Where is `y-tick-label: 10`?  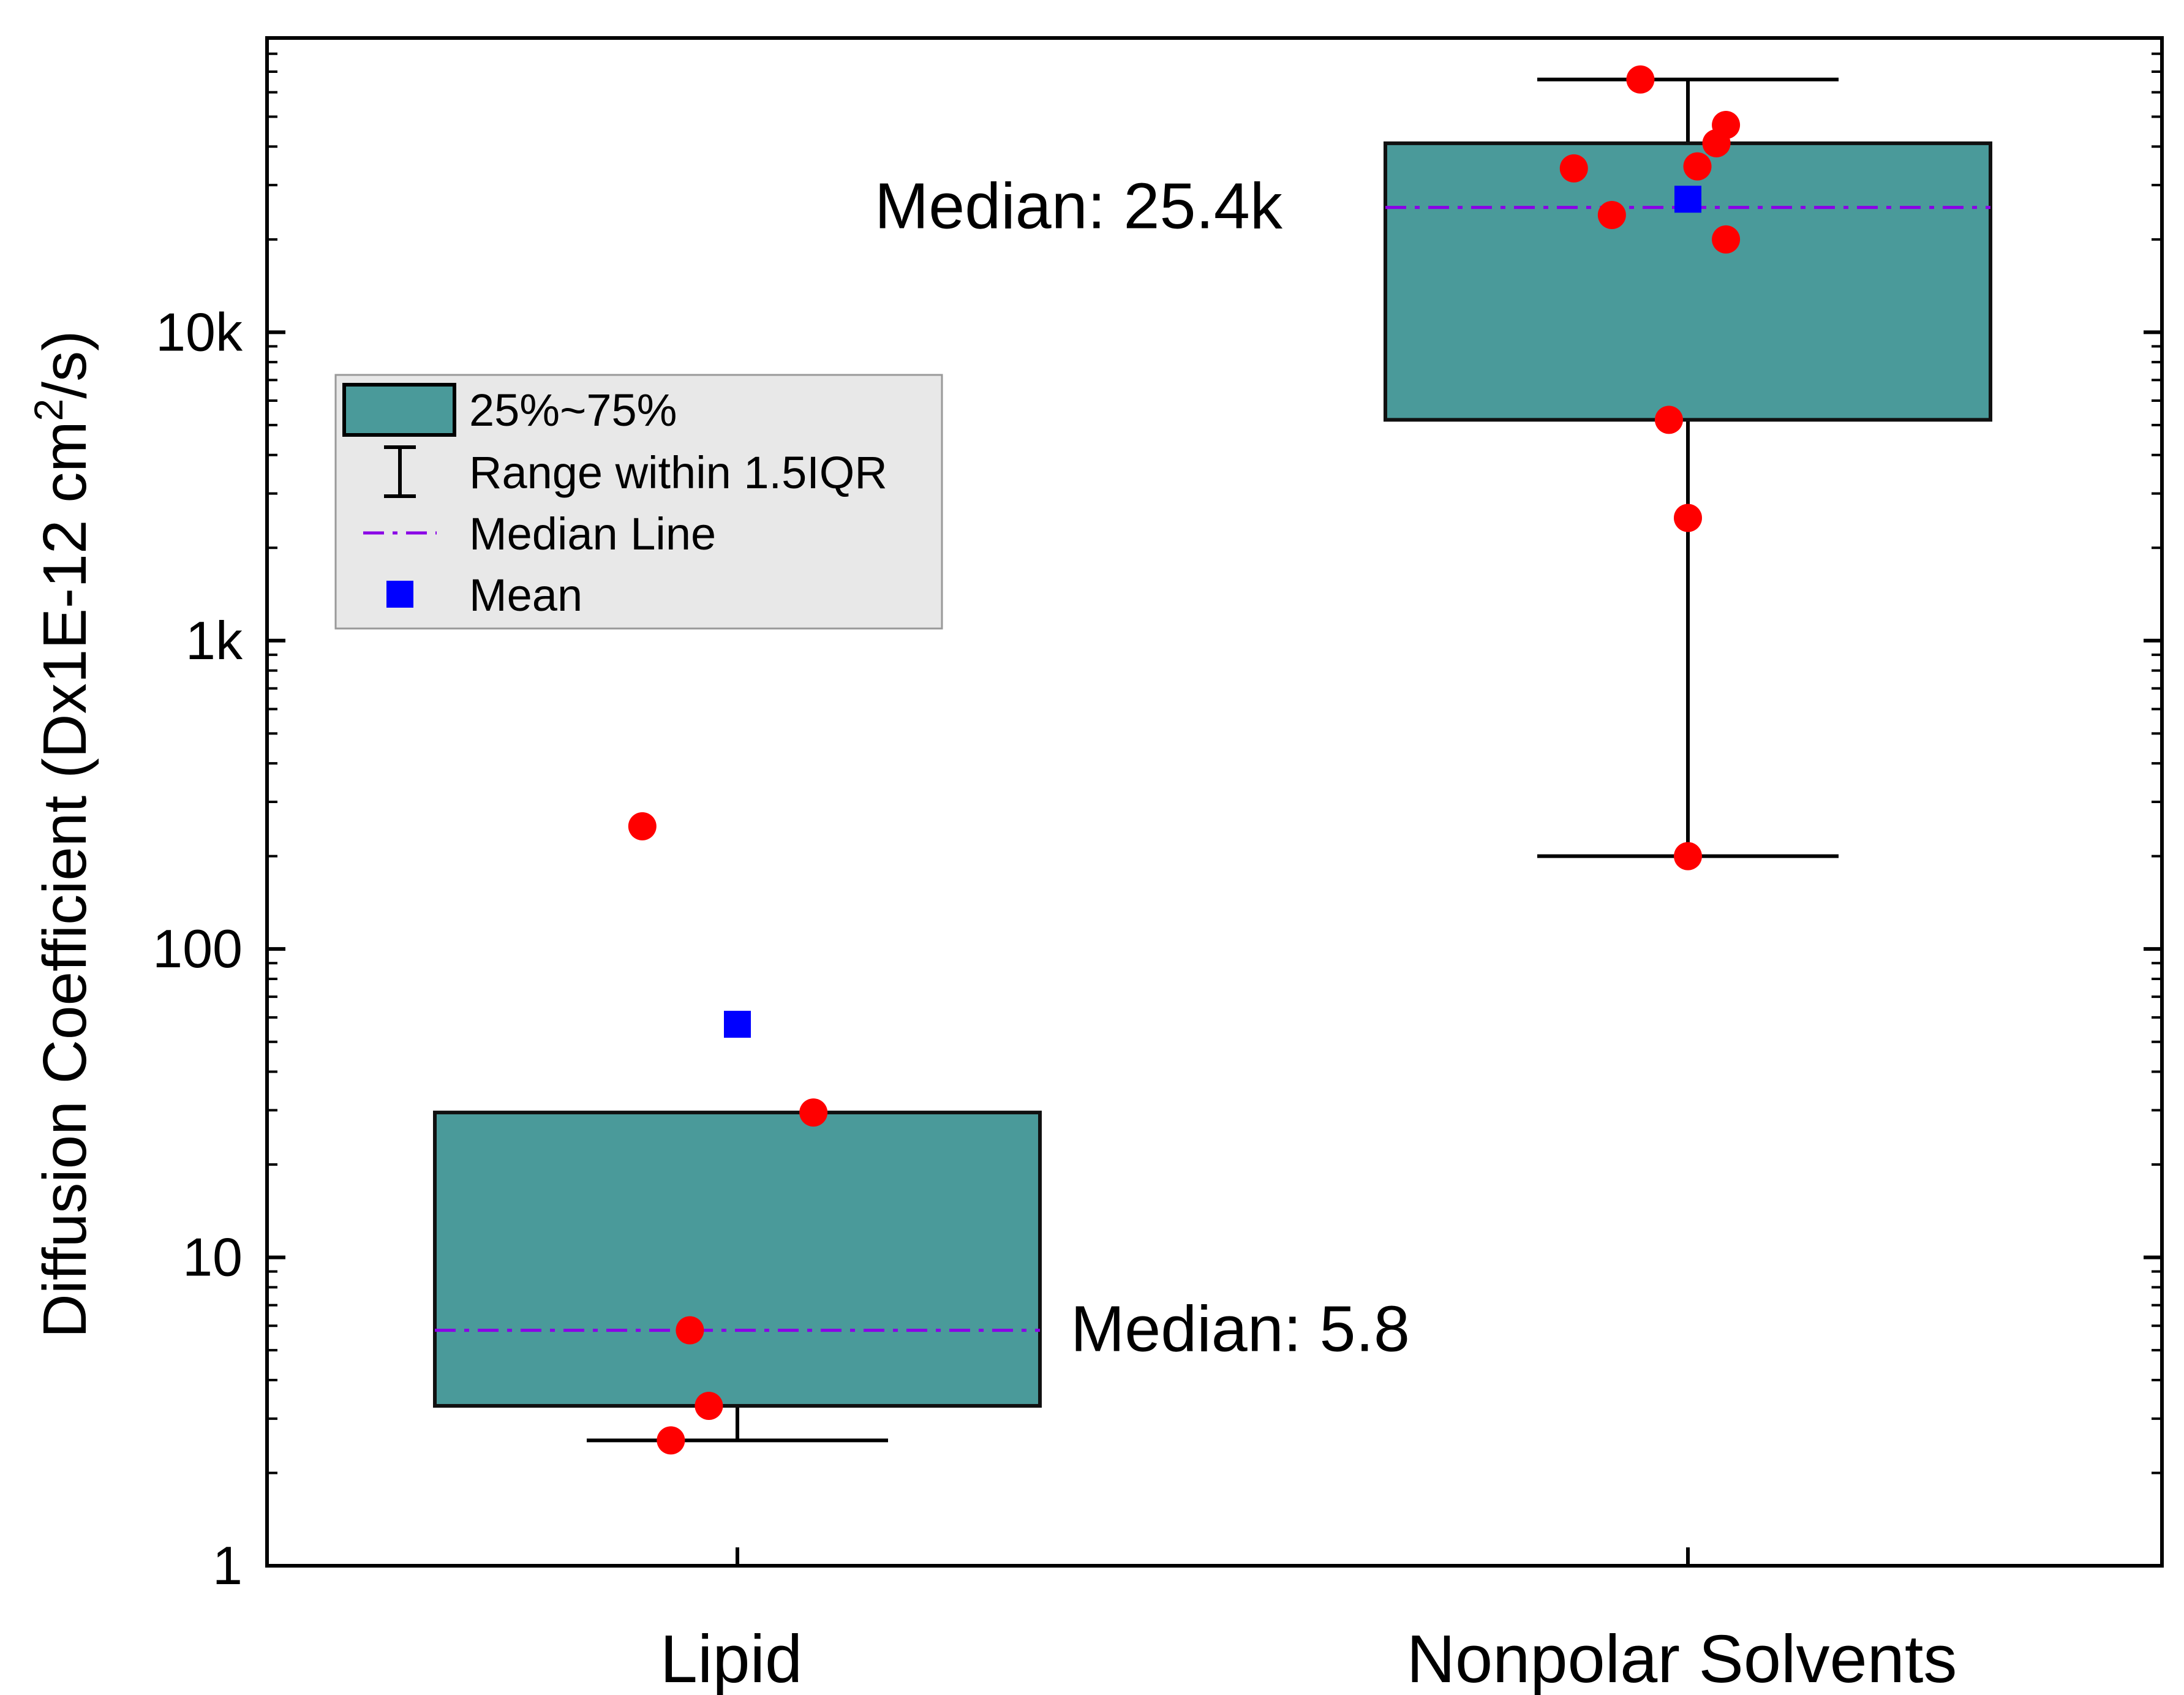 y-tick-label: 10 is located at coordinates (213, 1257).